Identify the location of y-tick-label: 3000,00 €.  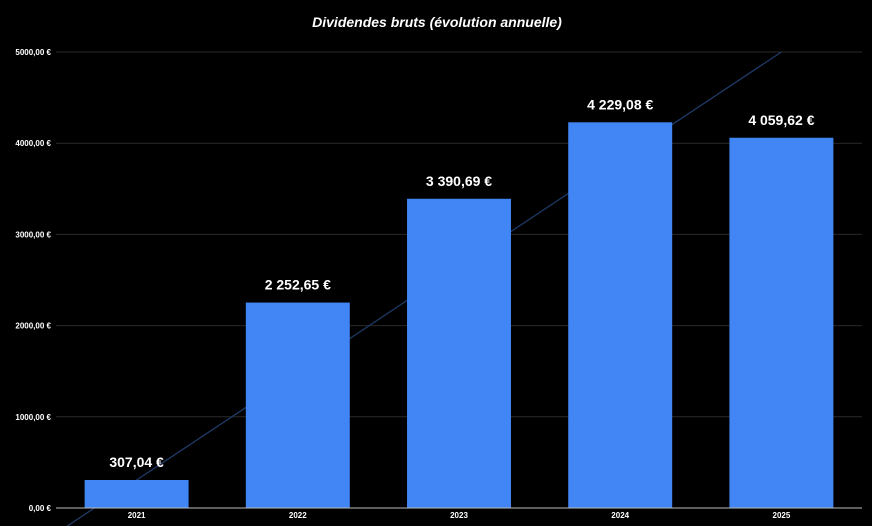
(33, 234).